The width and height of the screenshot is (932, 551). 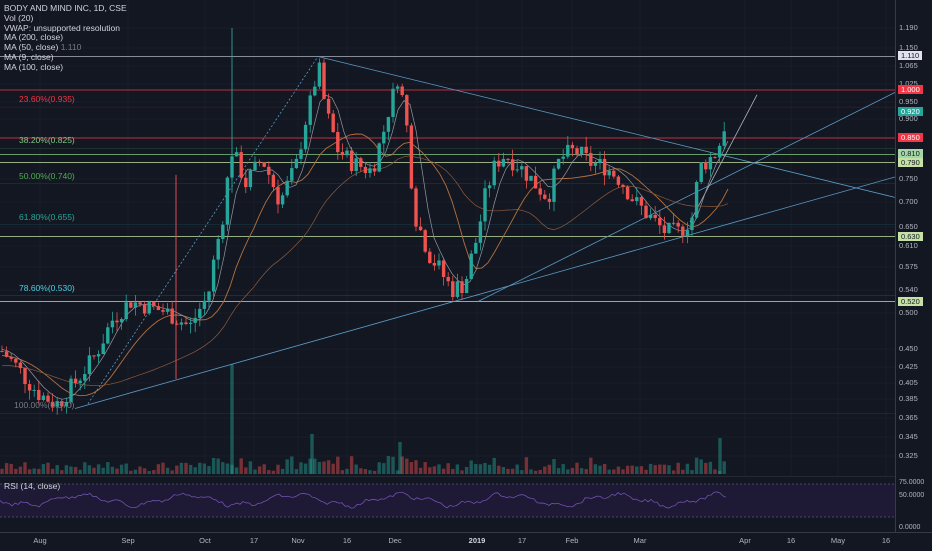 I want to click on rsi-pane, so click(x=447, y=504).